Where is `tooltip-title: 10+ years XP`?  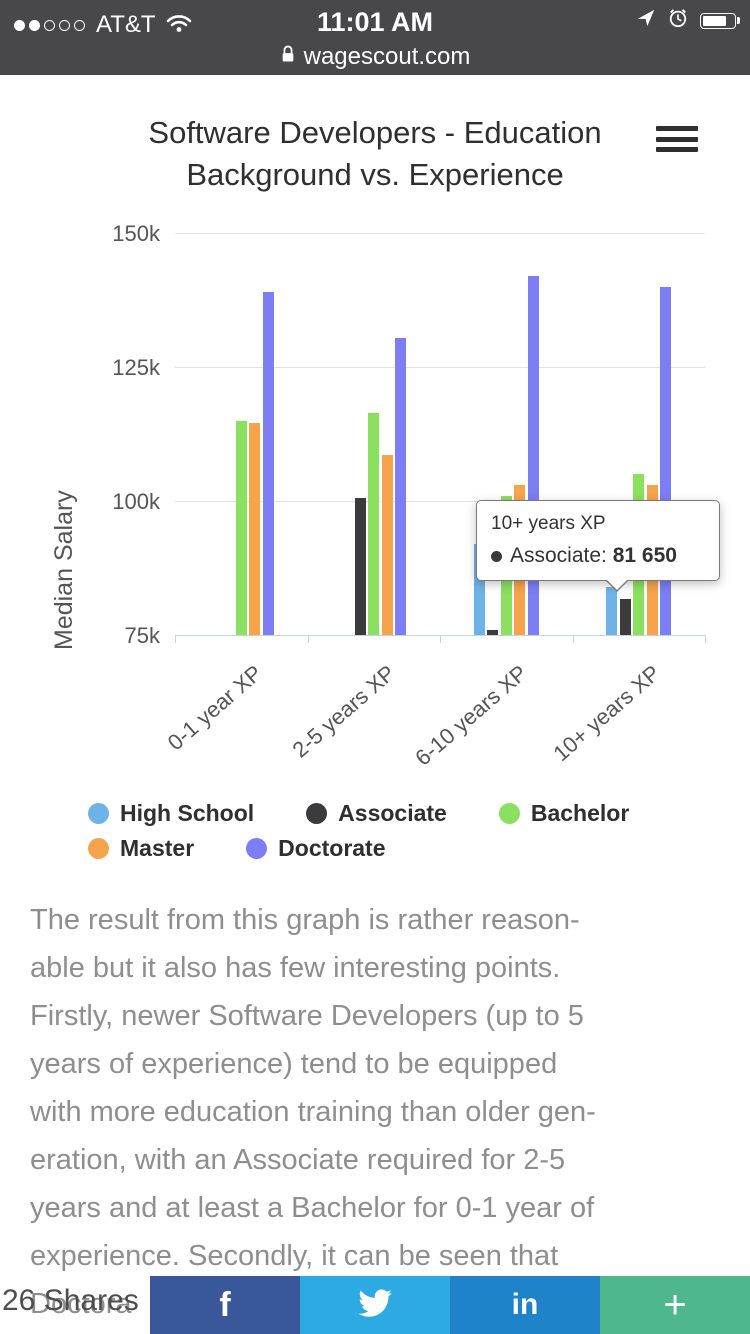 tooltip-title: 10+ years XP is located at coordinates (548, 523).